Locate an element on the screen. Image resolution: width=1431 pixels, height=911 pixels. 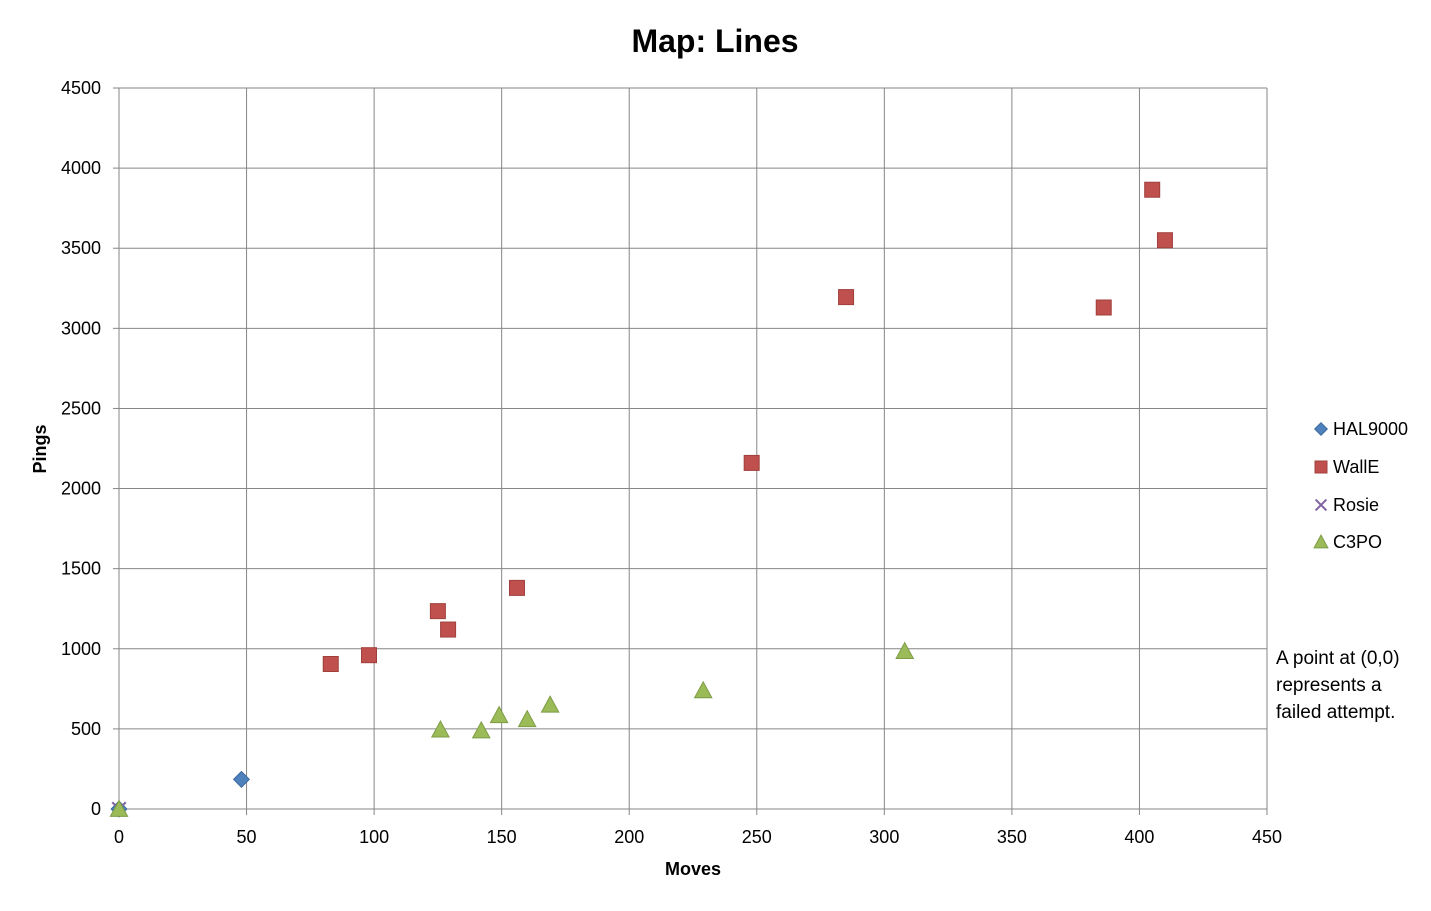
x-tick-label: 250 is located at coordinates (757, 837).